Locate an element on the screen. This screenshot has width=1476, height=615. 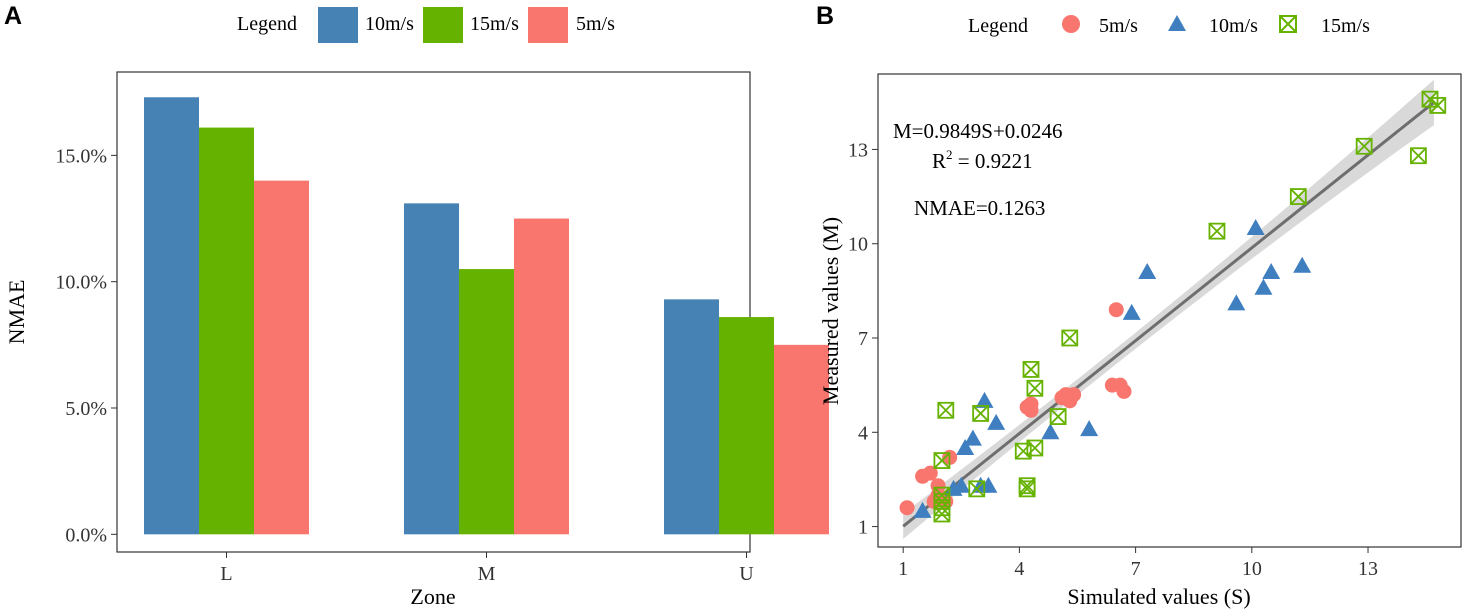
r-squared: R2 = 0.9221 is located at coordinates (982, 160).